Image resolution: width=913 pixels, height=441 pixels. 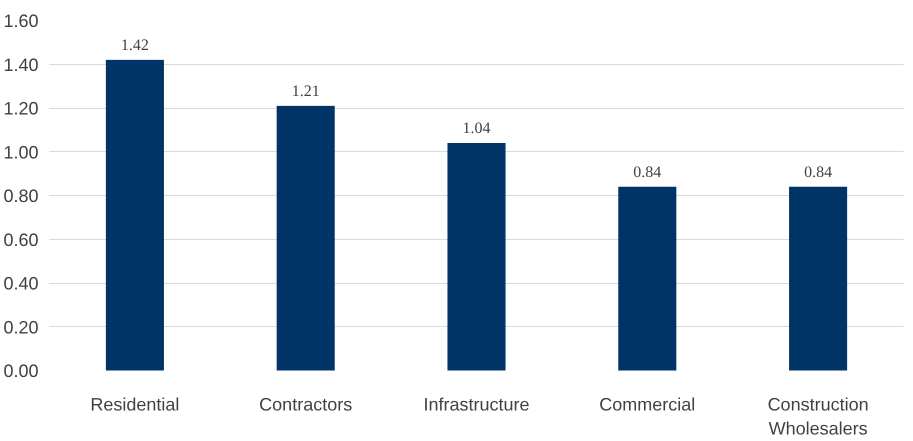 I want to click on y-tick-label: 0.20, so click(x=21, y=327).